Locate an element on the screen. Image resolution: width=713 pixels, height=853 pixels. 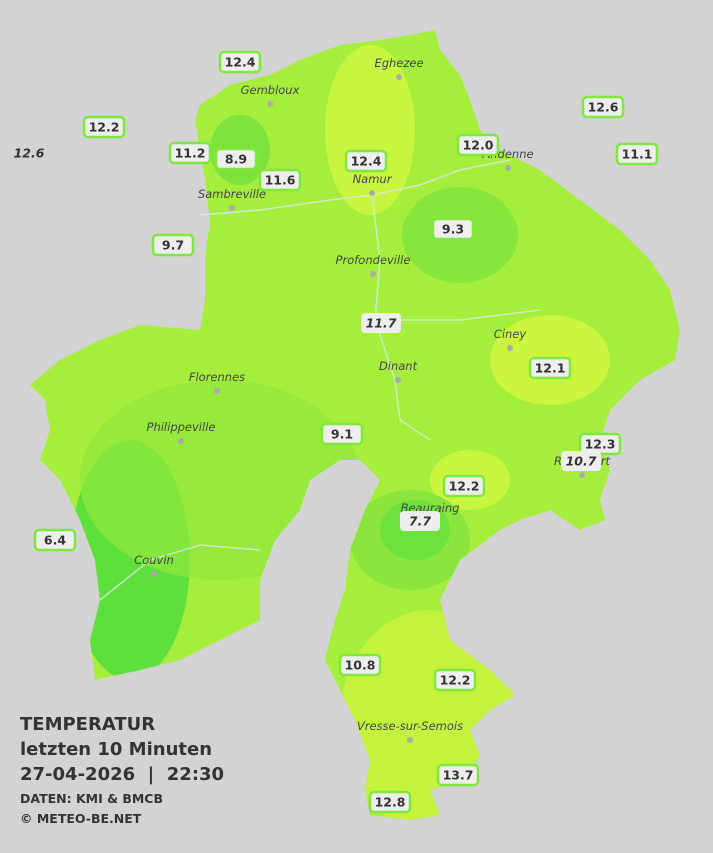
station-value: 7.7 is located at coordinates (420, 521).